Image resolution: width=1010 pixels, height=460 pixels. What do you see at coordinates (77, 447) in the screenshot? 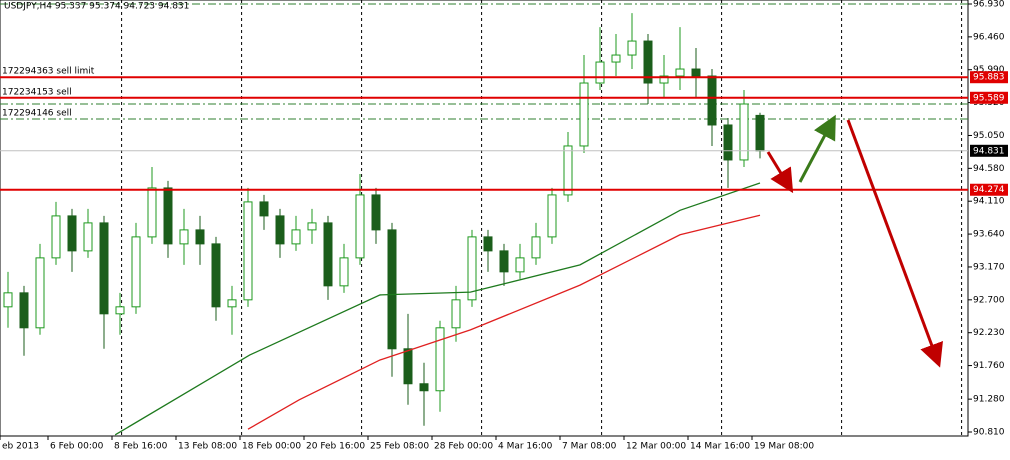
I see `x-tick-label: 6 Feb 00:00` at bounding box center [77, 447].